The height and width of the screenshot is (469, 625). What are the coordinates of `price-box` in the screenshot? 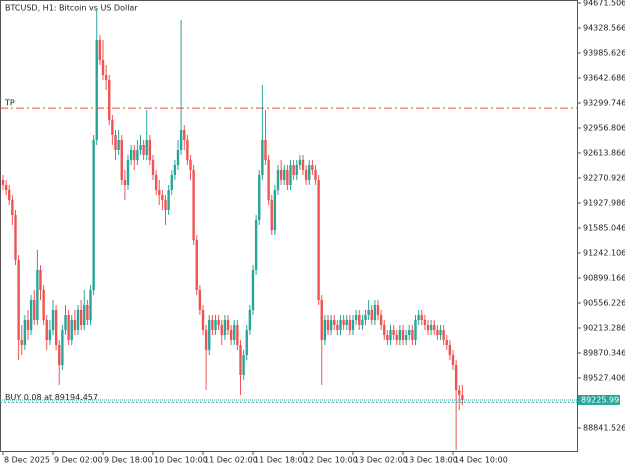 It's located at (599, 399).